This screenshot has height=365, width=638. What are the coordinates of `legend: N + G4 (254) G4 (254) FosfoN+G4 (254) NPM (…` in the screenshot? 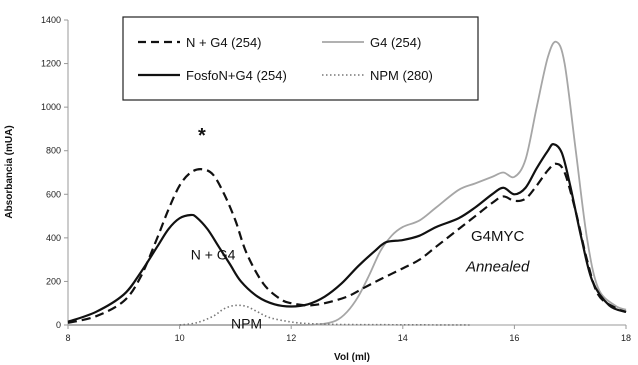 It's located at (300, 58).